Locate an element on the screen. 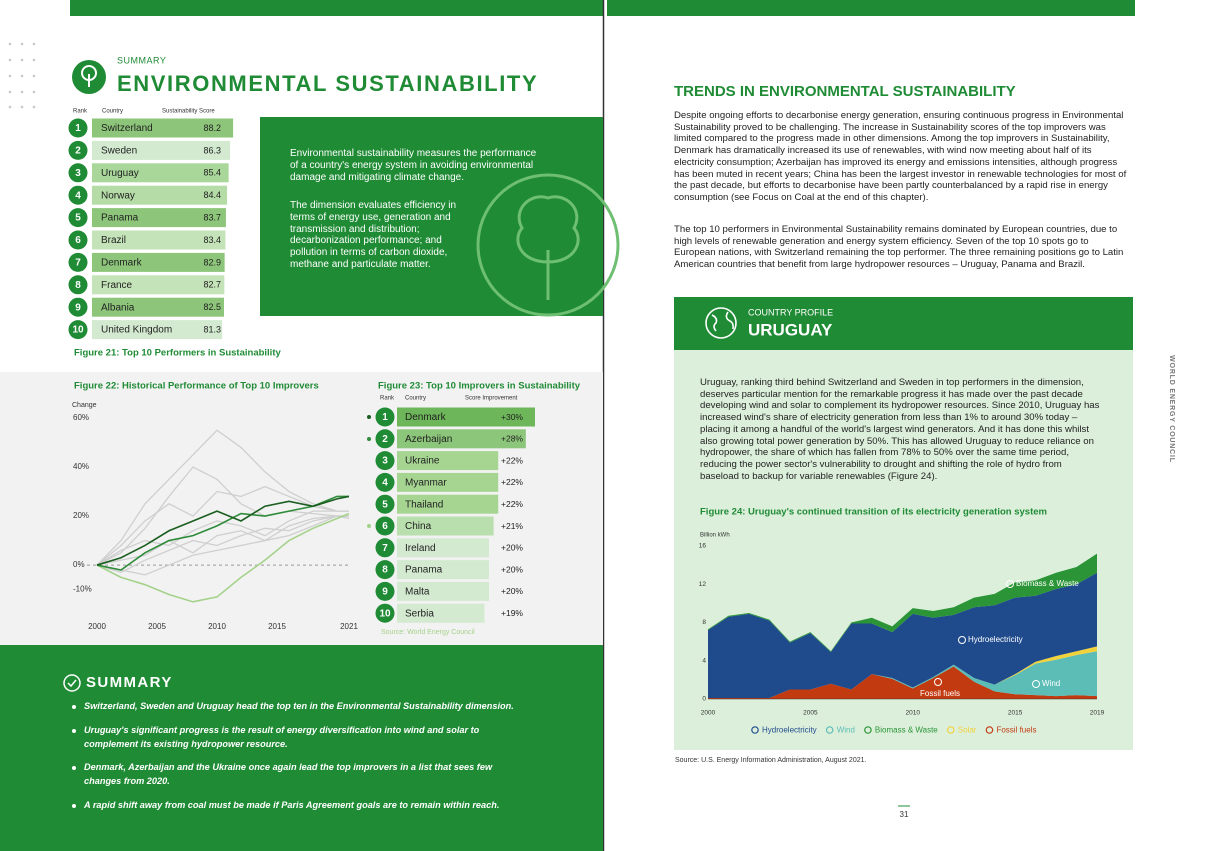 The width and height of the screenshot is (1205, 851). improvement: +30% is located at coordinates (512, 417).